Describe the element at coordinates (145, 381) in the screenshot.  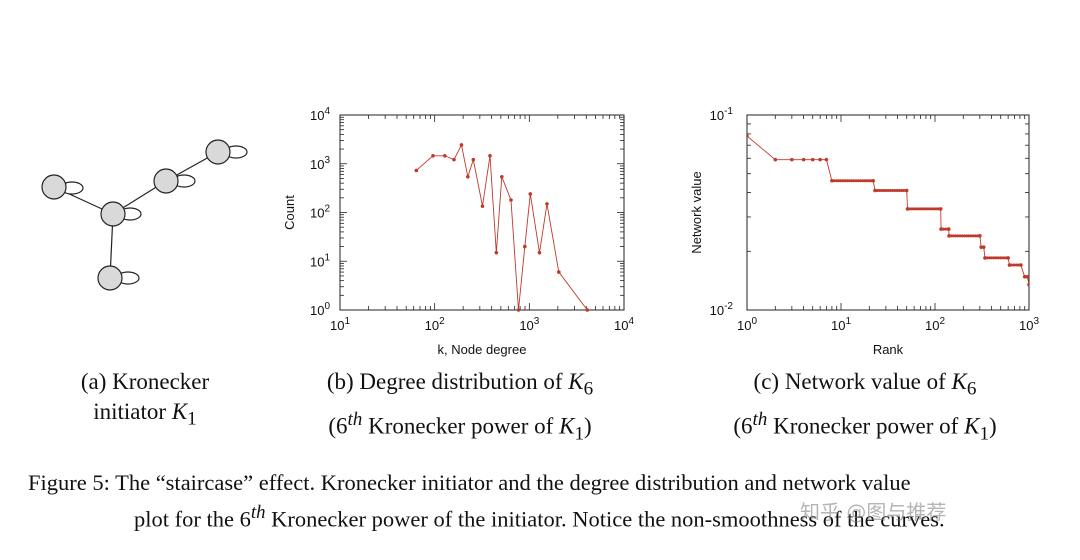
I see `caption-a-line1: (a) Kronecker` at that location.